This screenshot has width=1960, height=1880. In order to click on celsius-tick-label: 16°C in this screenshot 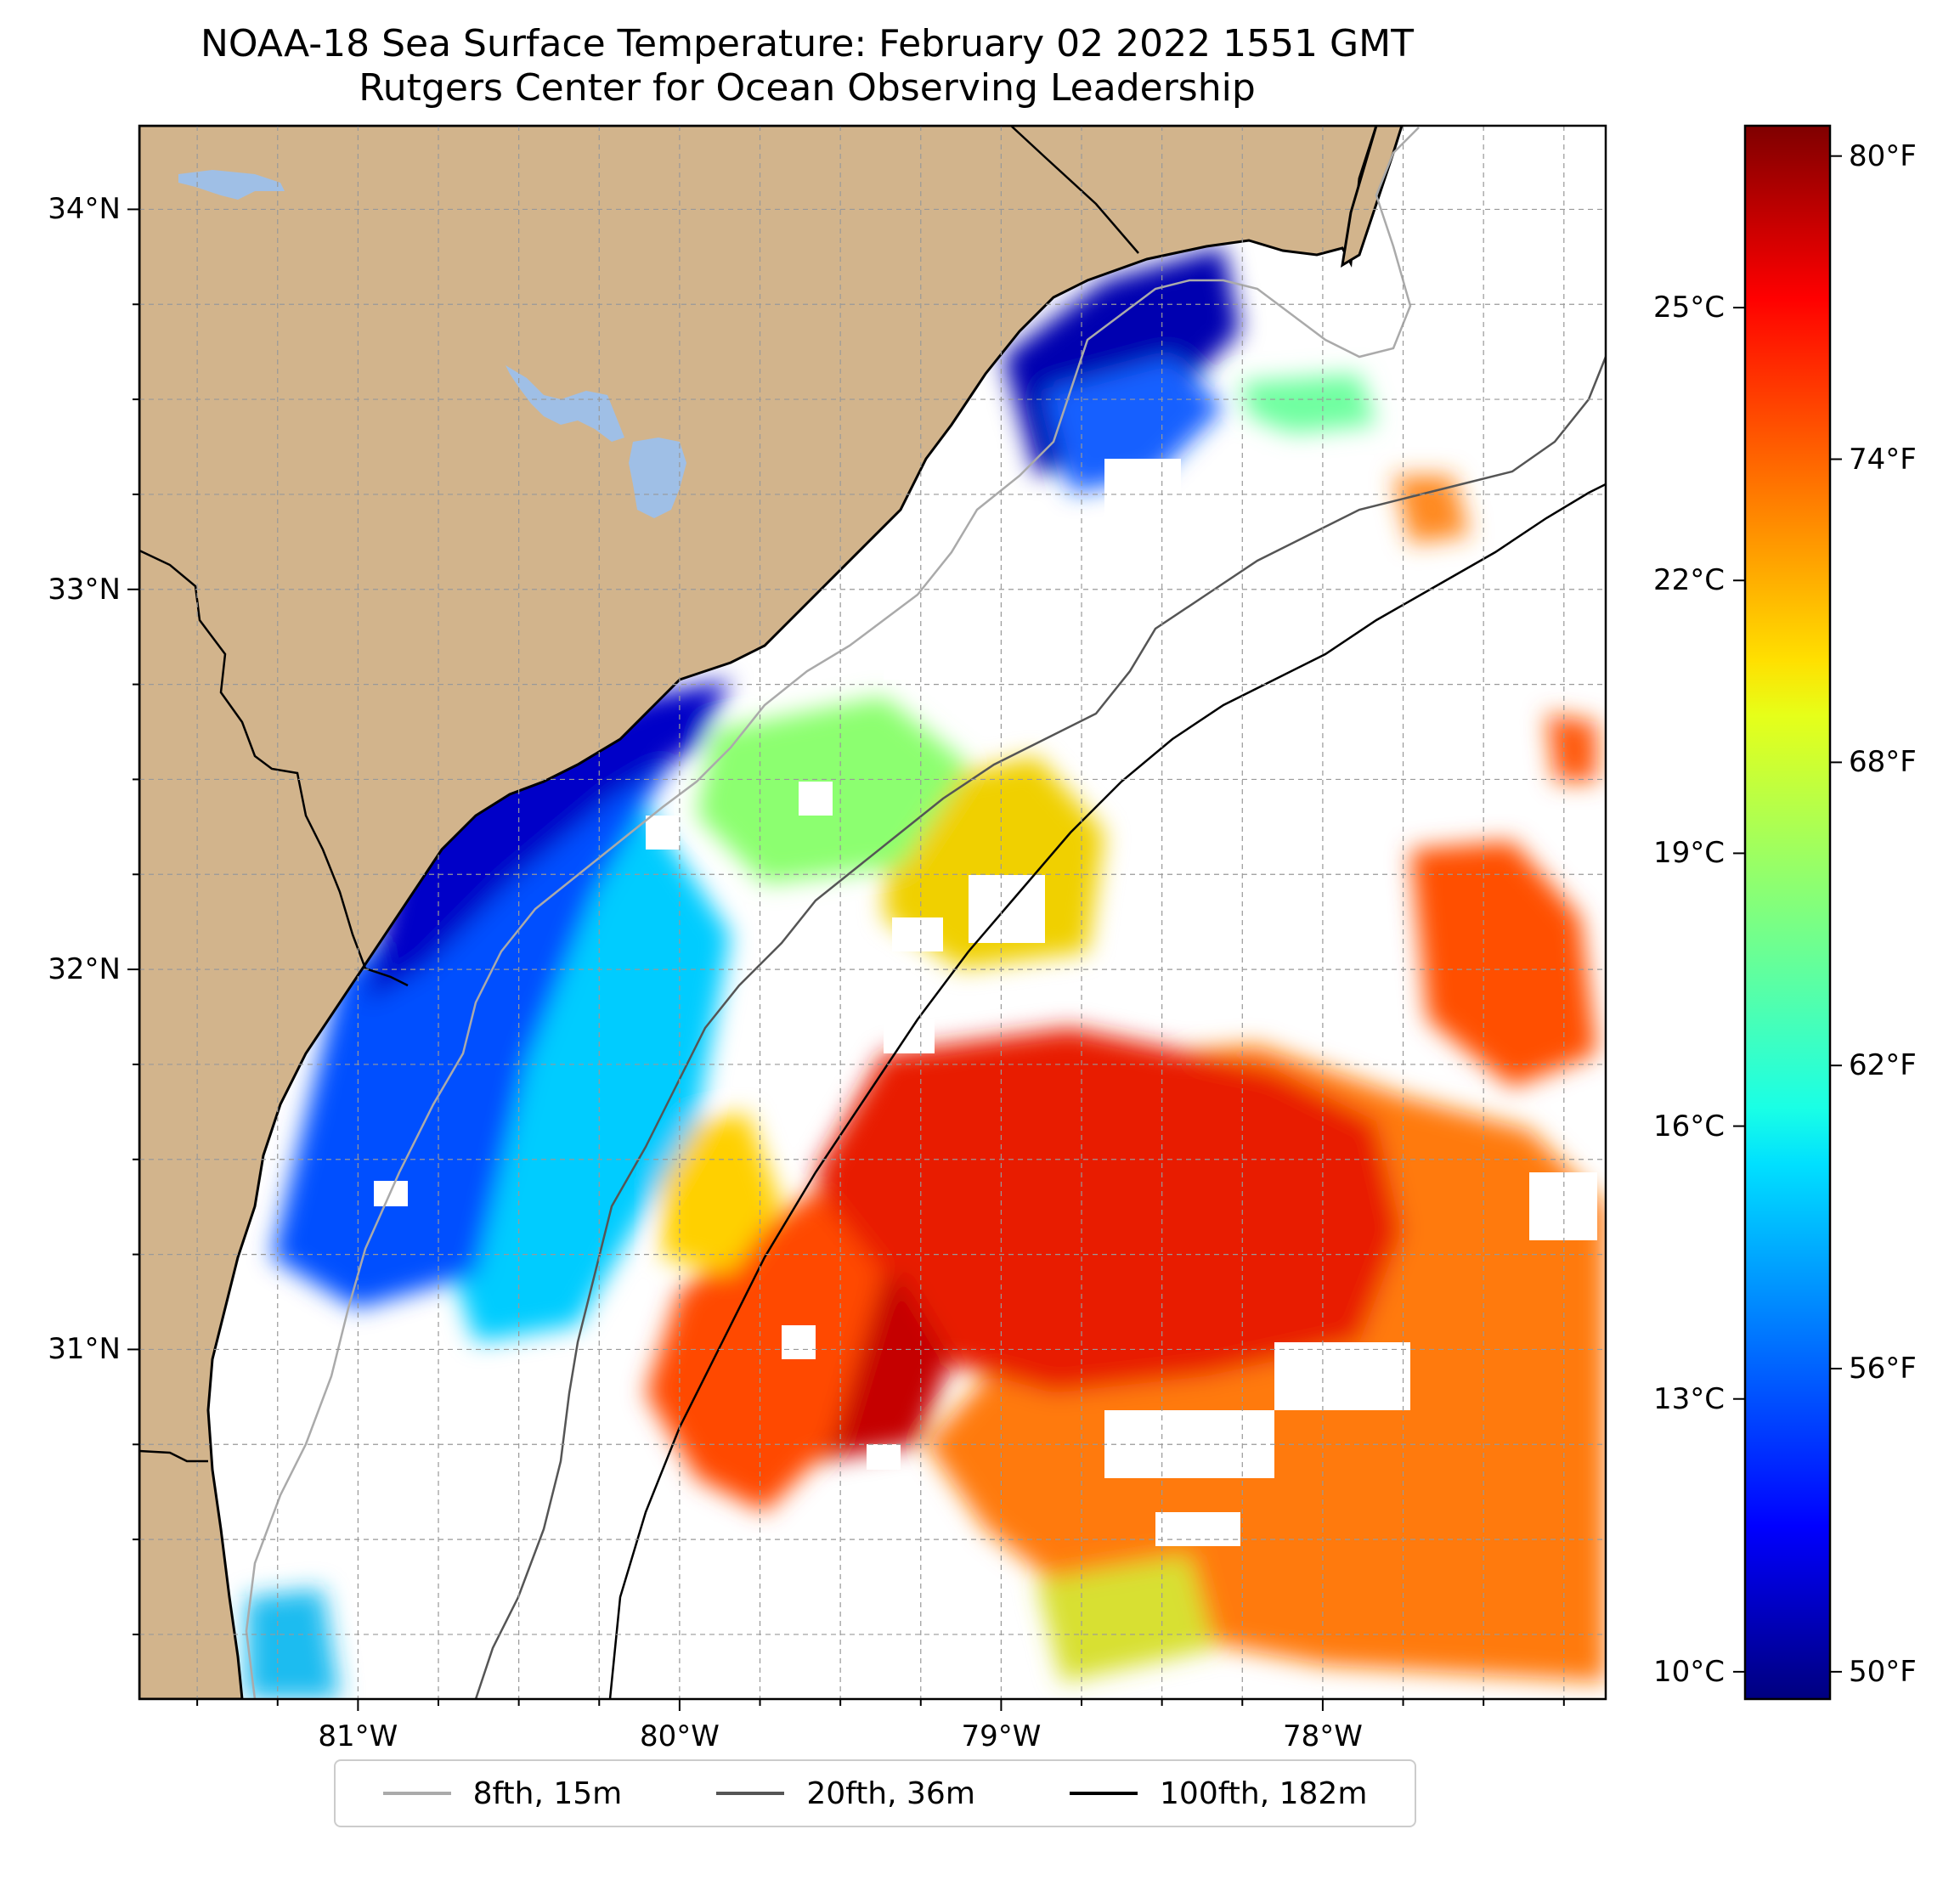, I will do `click(1689, 1126)`.